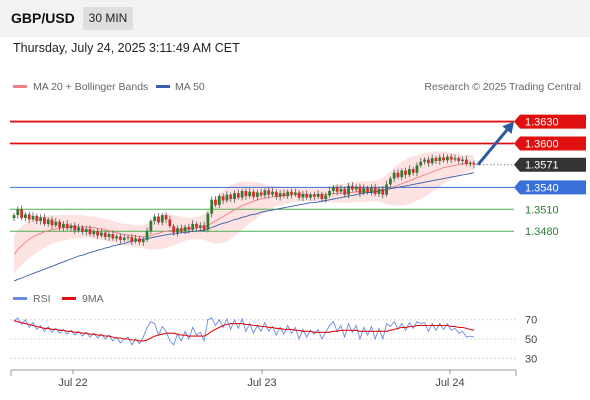 Image resolution: width=590 pixels, height=400 pixels. Describe the element at coordinates (244, 331) in the screenshot. I see `rsi-line` at that location.